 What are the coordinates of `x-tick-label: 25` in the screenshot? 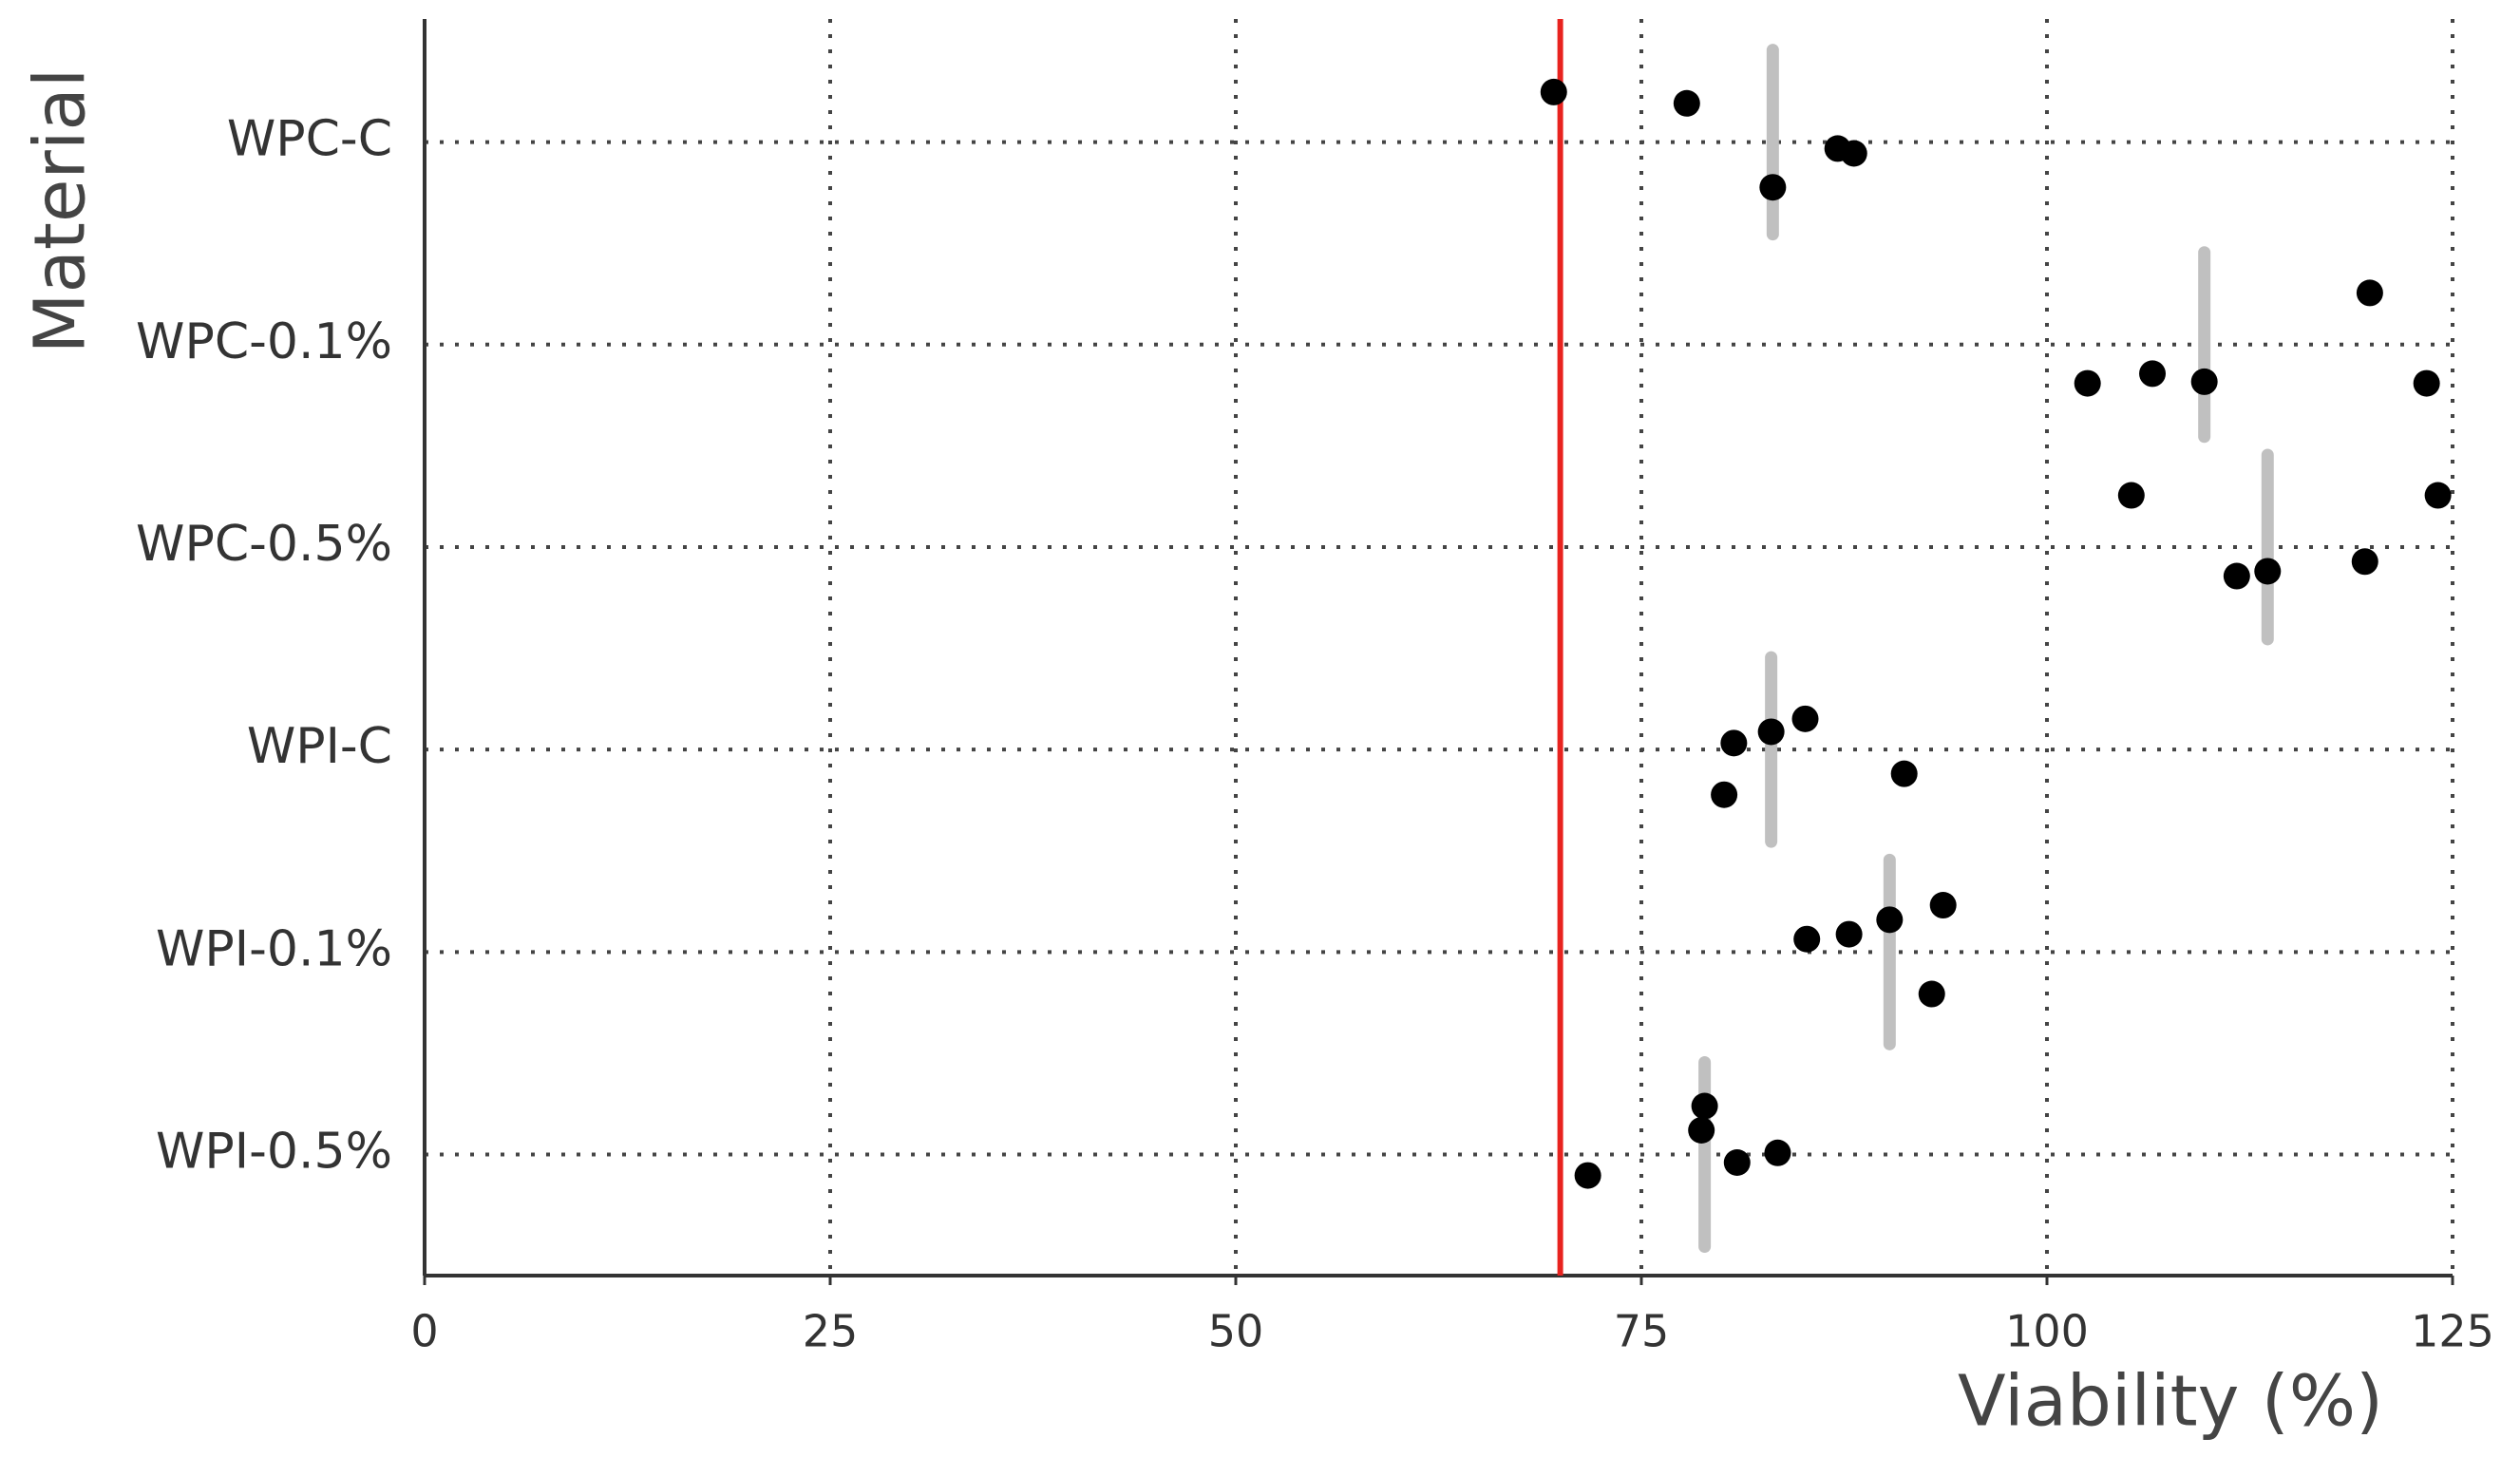 It's located at (831, 1331).